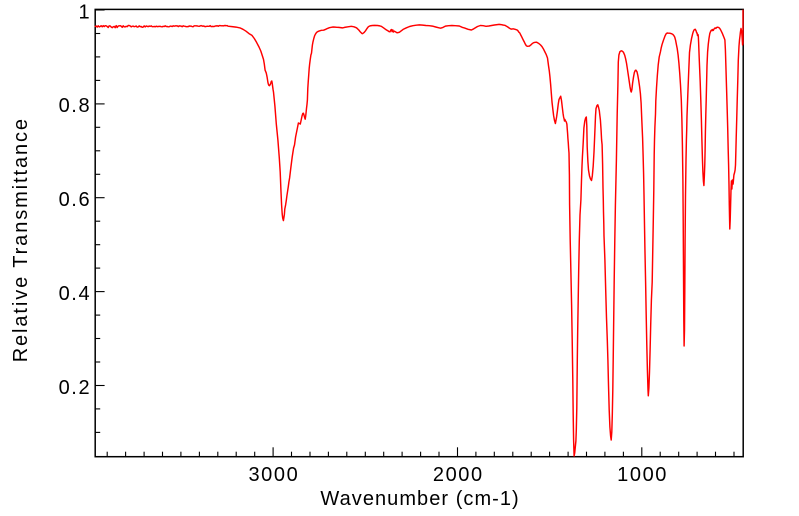 This screenshot has height=516, width=799. What do you see at coordinates (273, 475) in the screenshot?
I see `svg-text: 3000` at bounding box center [273, 475].